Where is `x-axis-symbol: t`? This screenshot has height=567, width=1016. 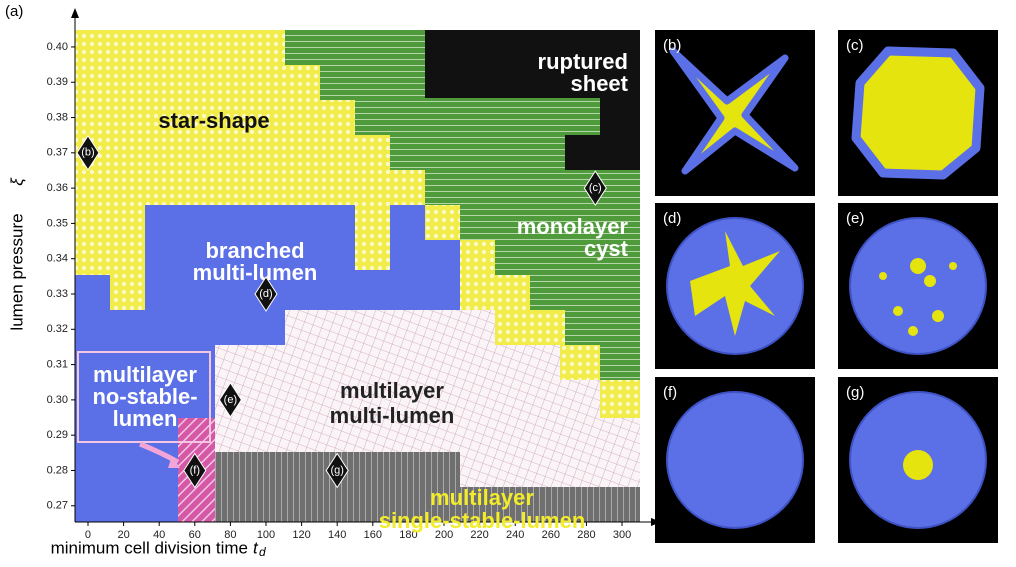 x-axis-symbol: t is located at coordinates (256, 547).